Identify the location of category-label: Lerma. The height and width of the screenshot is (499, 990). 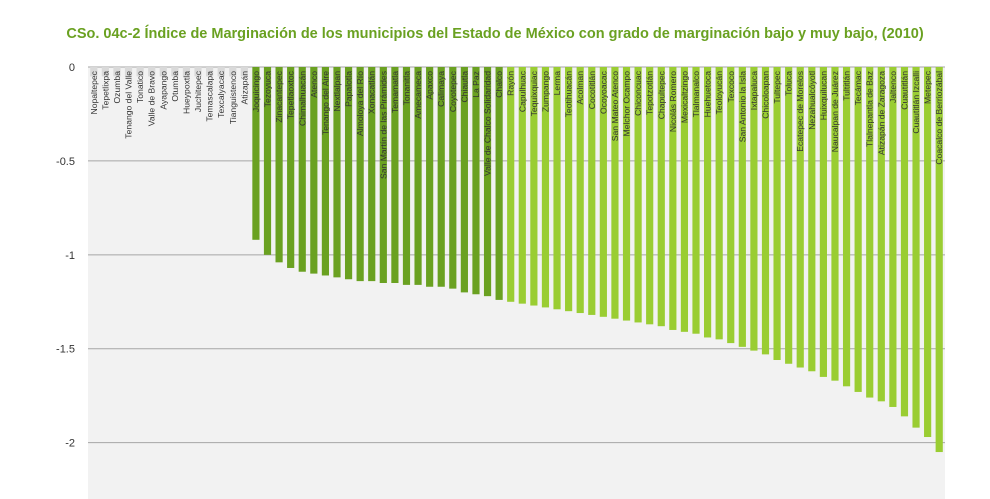
(557, 83).